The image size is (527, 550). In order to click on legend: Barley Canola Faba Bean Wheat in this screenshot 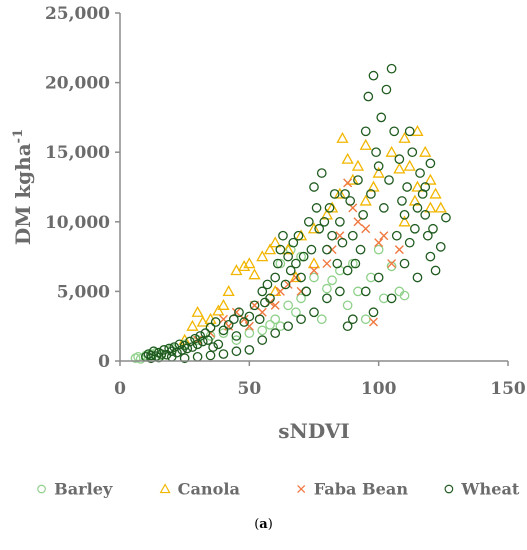, I will do `click(278, 488)`.